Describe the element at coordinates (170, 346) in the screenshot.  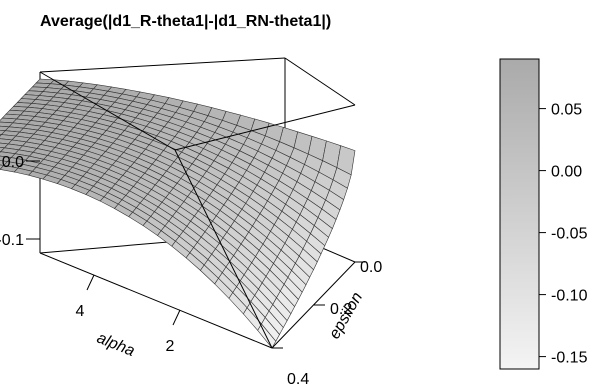
I see `alpha-tick-label: 2` at that location.